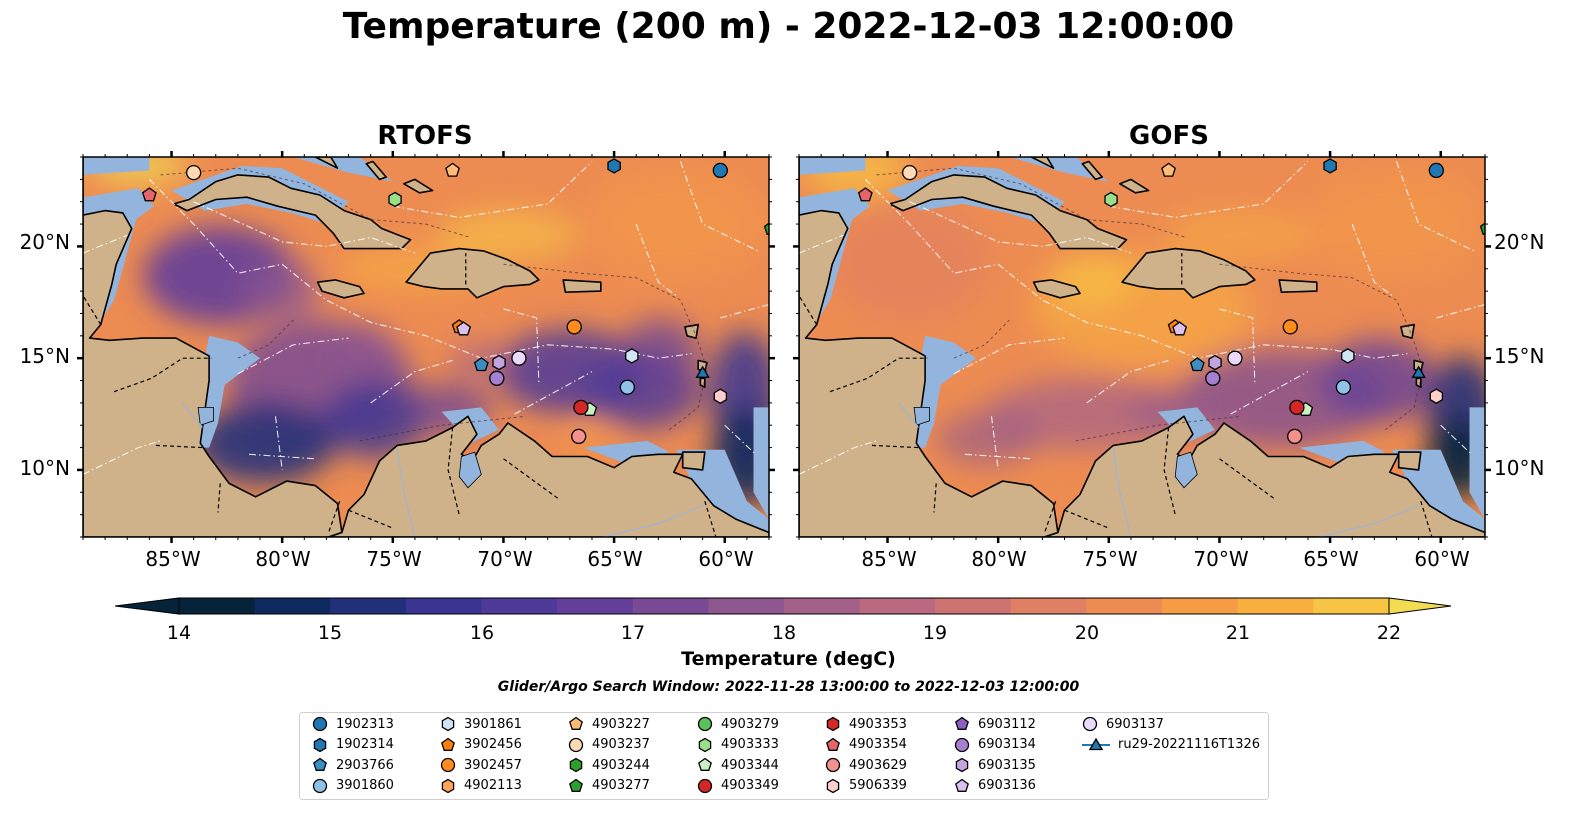  What do you see at coordinates (935, 633) in the screenshot?
I see `colorbar-tick-label: 19` at bounding box center [935, 633].